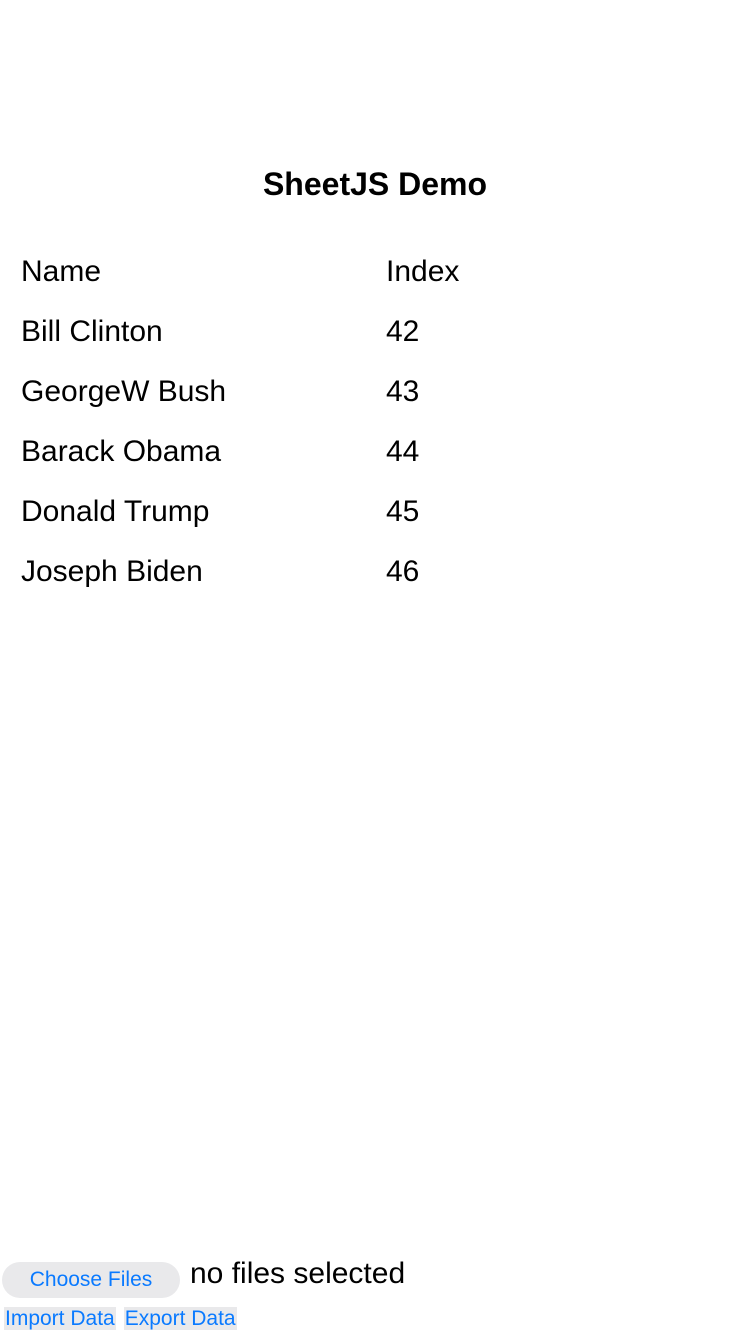  I want to click on table-header-row: Name Index, so click(240, 280).